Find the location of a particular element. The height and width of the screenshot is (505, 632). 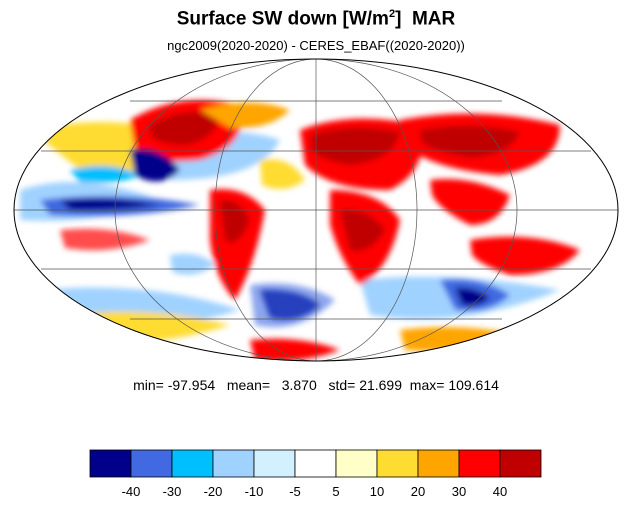

colorbar-tick-label: -5 is located at coordinates (295, 491).